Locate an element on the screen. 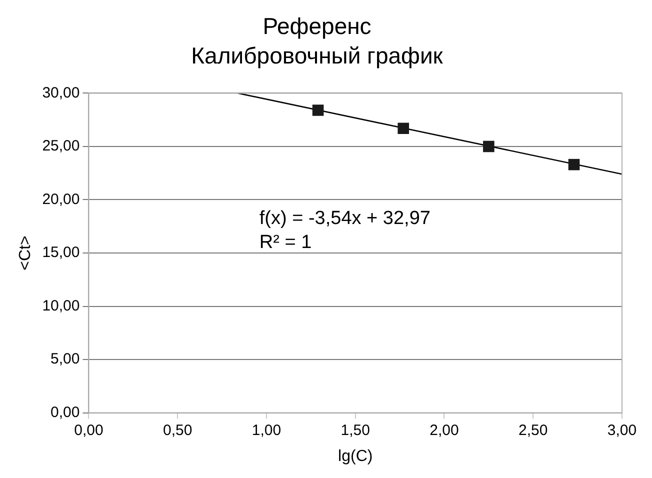  y-tick-label: 25,00 is located at coordinates (61, 146).